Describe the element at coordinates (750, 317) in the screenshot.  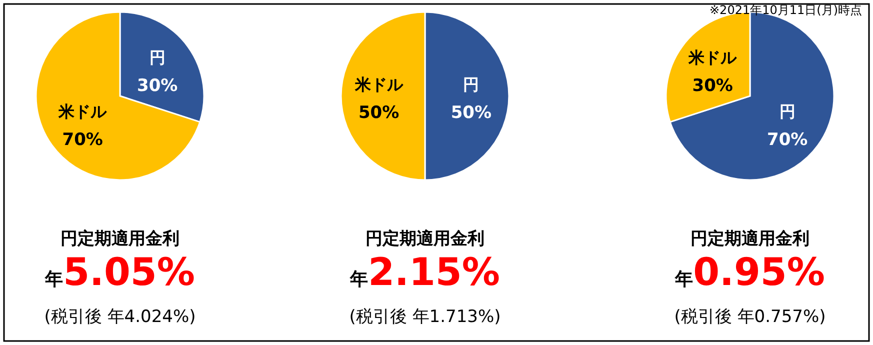
I see `text: (税引後 年0.757%)` at that location.